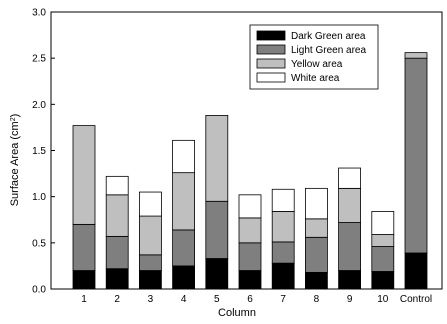  Describe the element at coordinates (237, 313) in the screenshot. I see `x-axis-title: Column` at that location.